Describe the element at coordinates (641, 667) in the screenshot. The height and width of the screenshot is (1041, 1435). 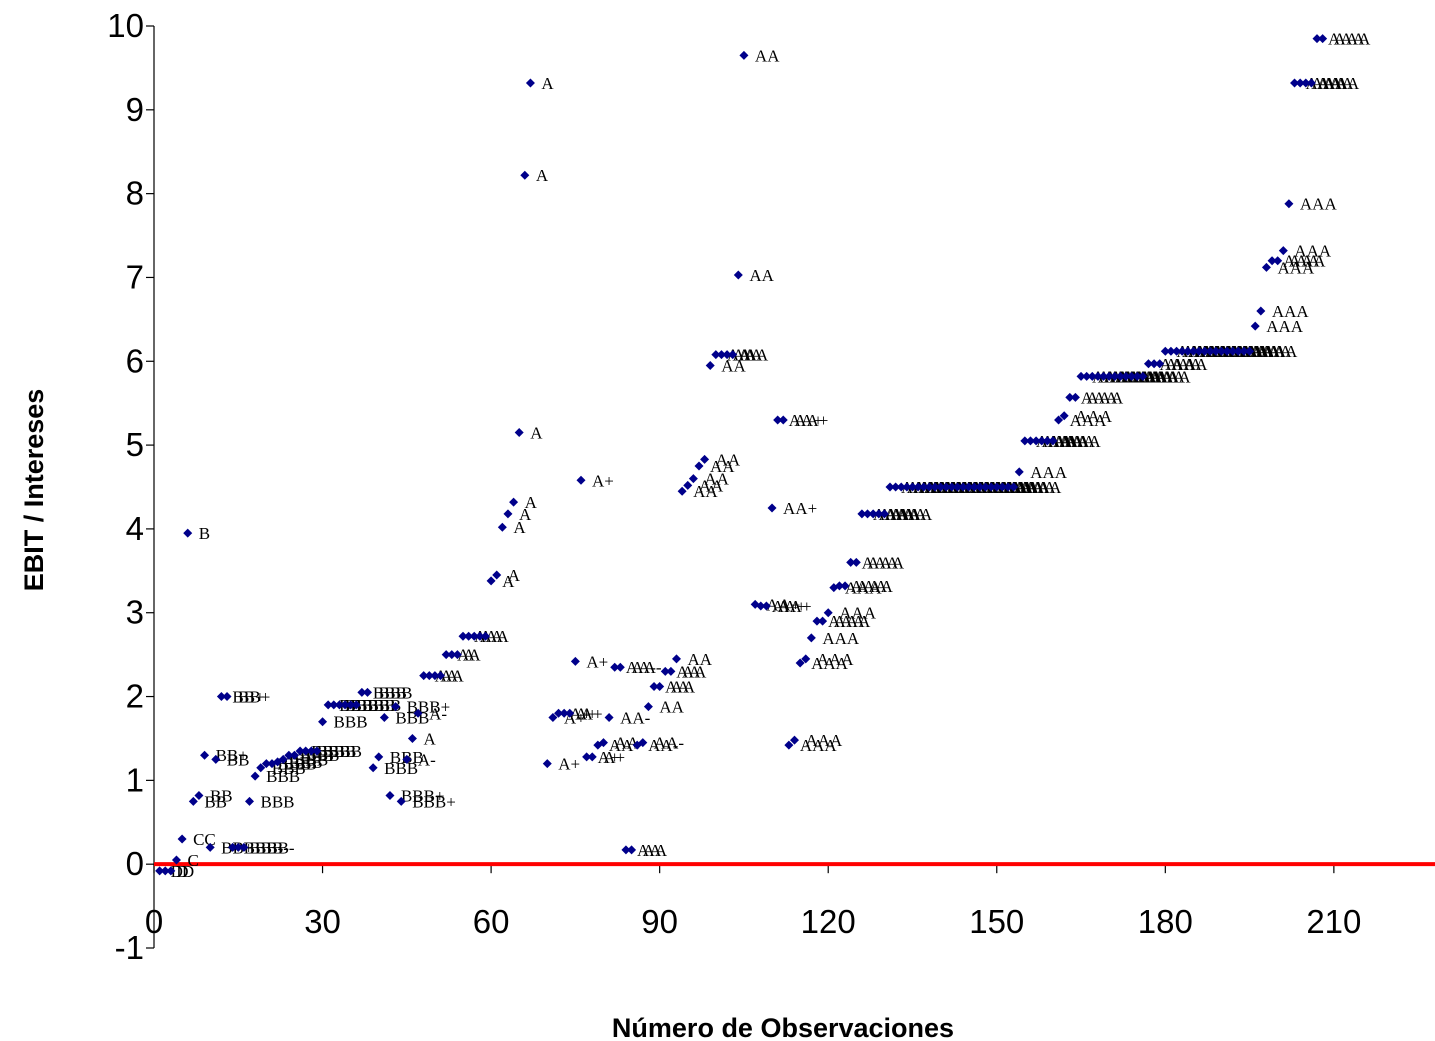
I see `data-label: AA-` at that location.